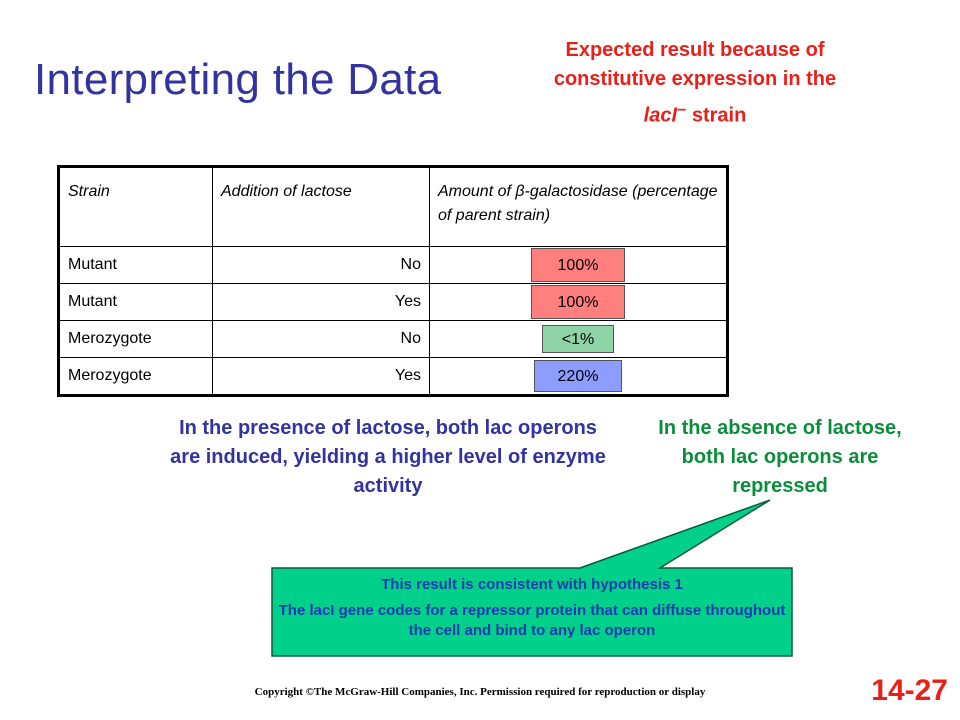 This screenshot has width=960, height=720. What do you see at coordinates (695, 50) in the screenshot?
I see `expected-line-1: Expected result because of` at bounding box center [695, 50].